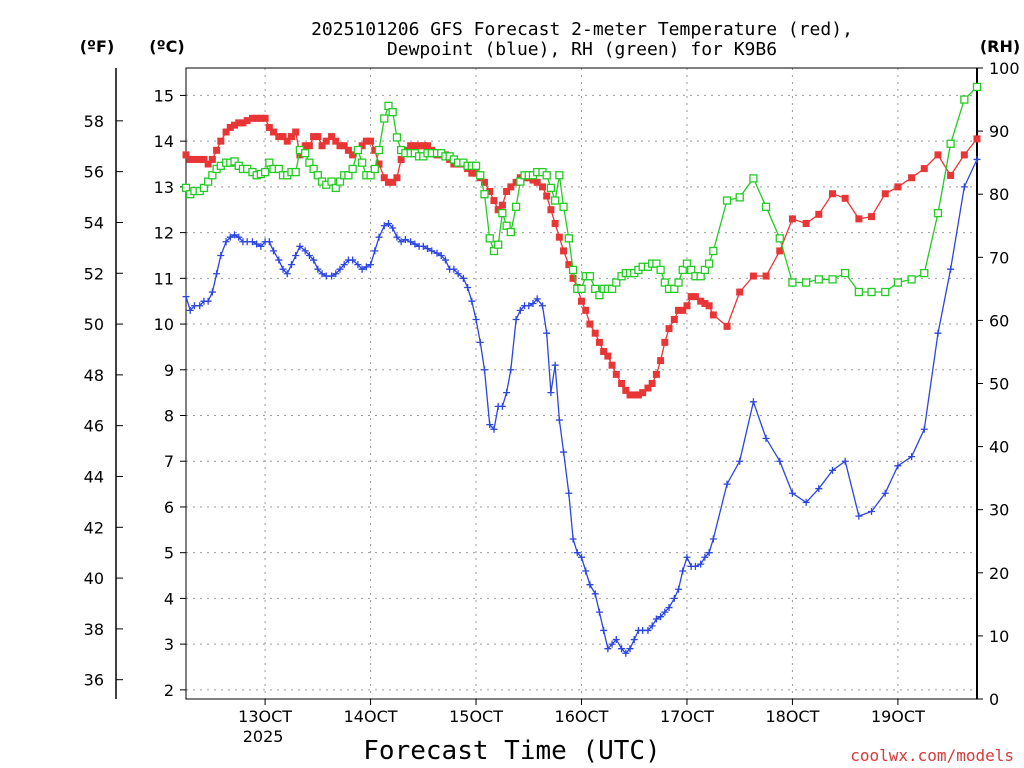  Describe the element at coordinates (263, 736) in the screenshot. I see `x-tick-year-label: 2025` at that location.